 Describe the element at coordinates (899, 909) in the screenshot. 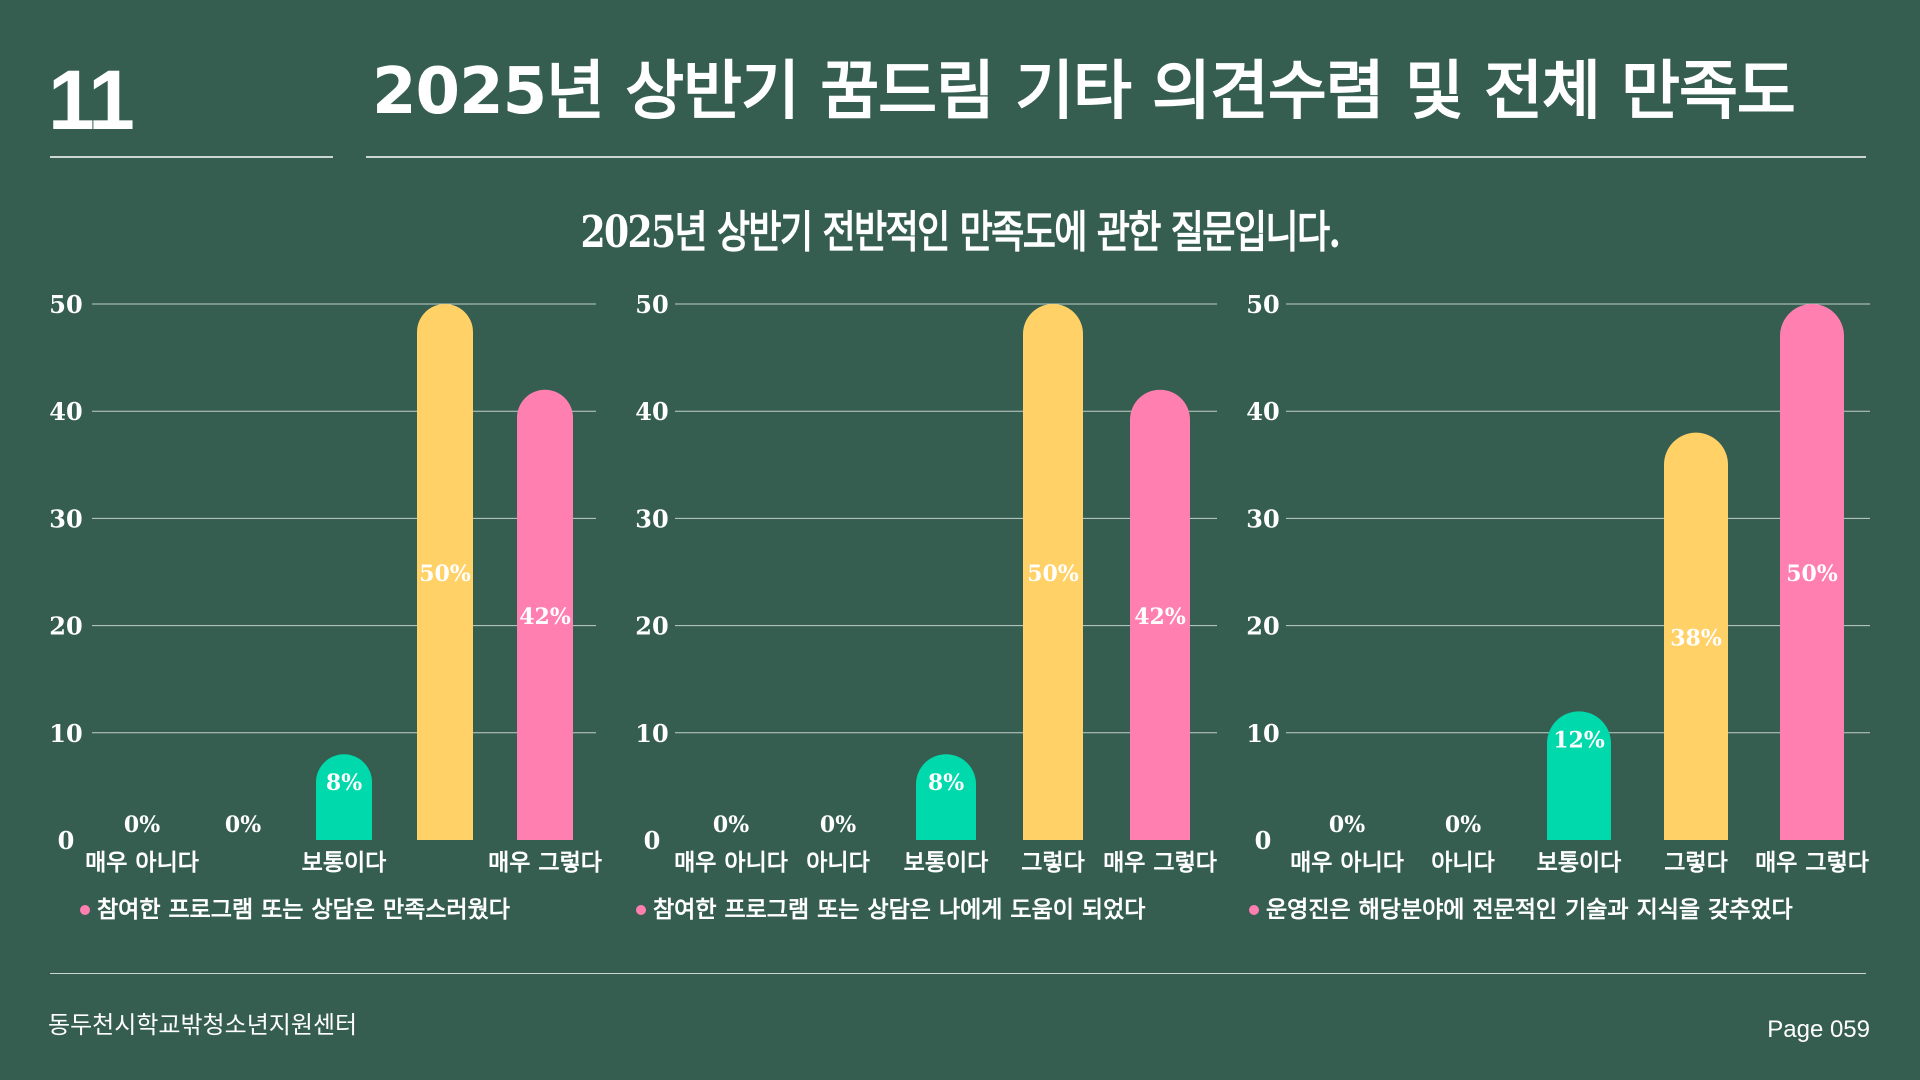

I see `legend-label: 참여한 프로그램 또는 상담은 나에게 도움이 되었다` at that location.